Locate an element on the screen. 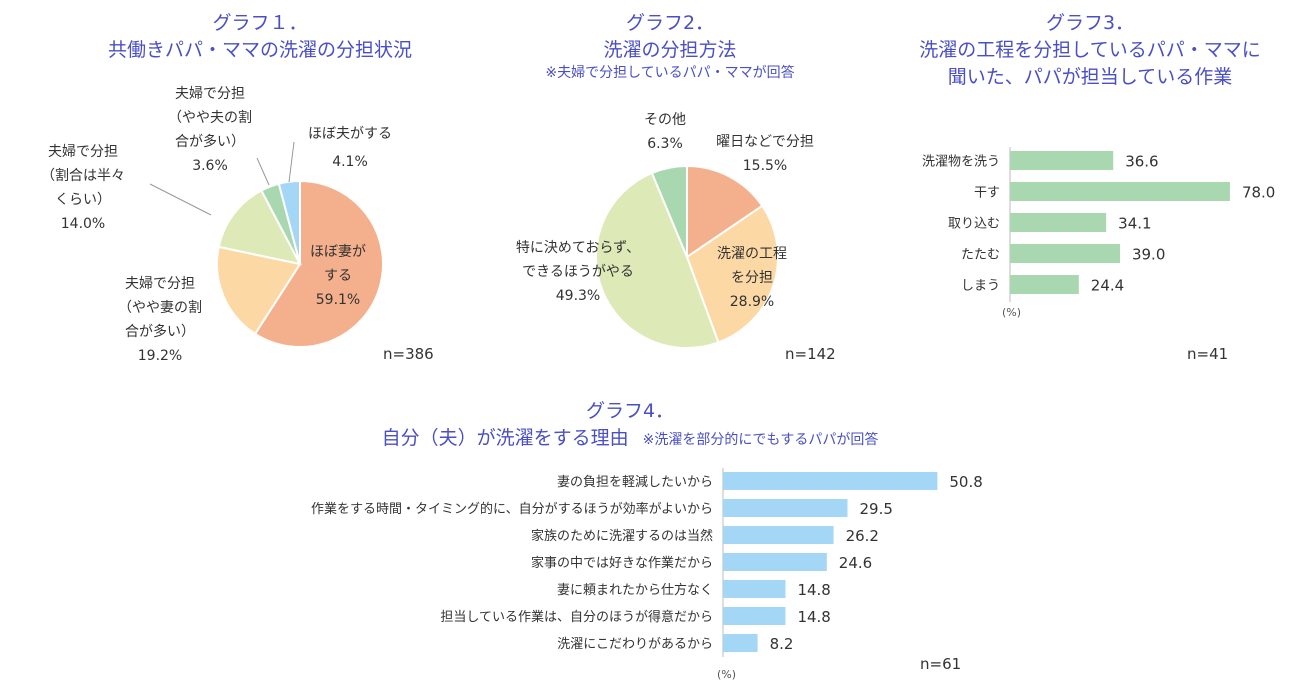  chart3-category-2: 取り込む is located at coordinates (974, 224).